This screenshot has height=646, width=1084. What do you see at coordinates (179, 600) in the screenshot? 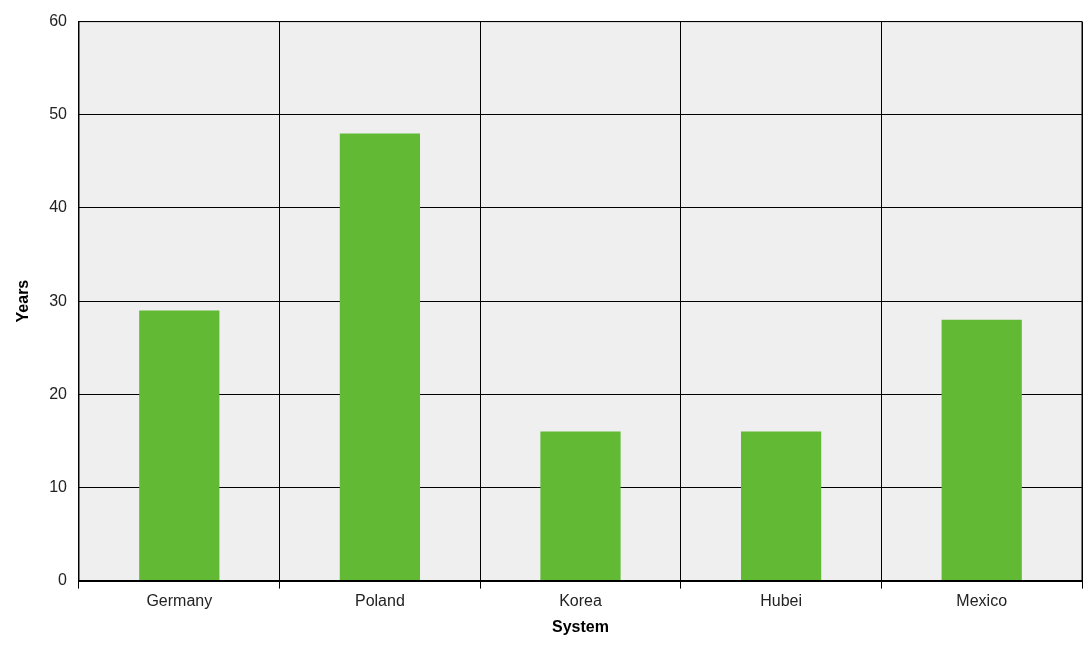
I see `x-tick-label: Germany` at bounding box center [179, 600].